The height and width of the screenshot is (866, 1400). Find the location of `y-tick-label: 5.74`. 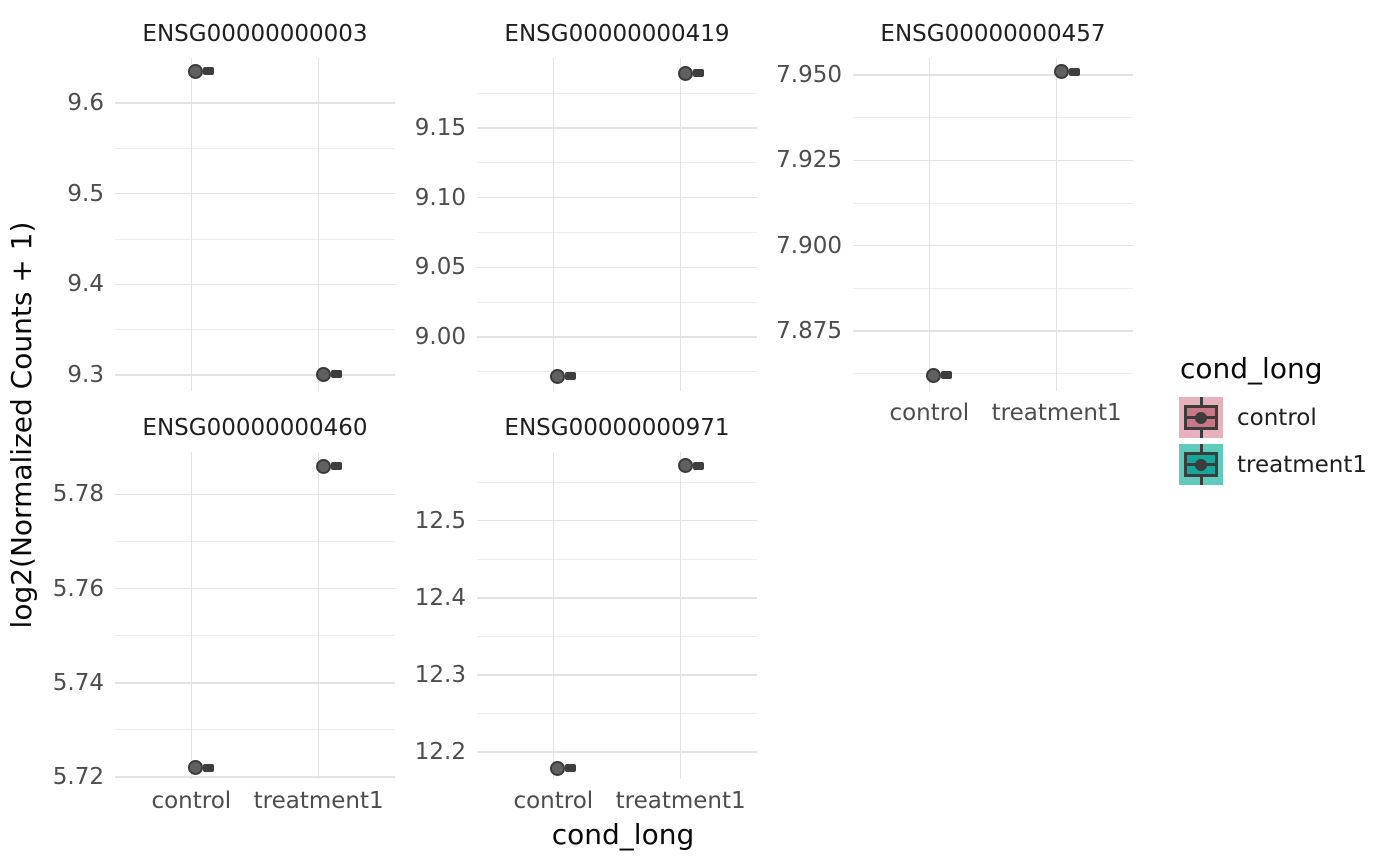

y-tick-label: 5.74 is located at coordinates (78, 682).